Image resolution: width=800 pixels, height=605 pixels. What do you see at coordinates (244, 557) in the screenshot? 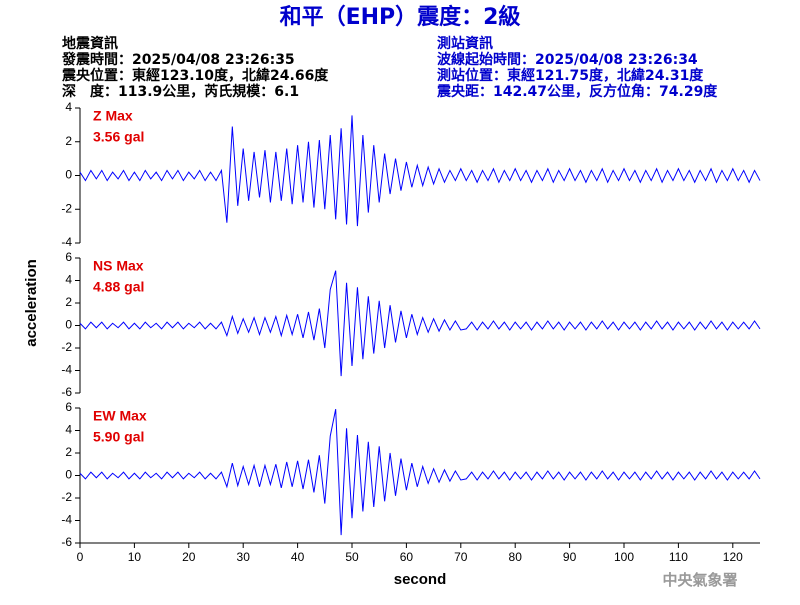
I see `x-tick-label: 30` at bounding box center [244, 557].